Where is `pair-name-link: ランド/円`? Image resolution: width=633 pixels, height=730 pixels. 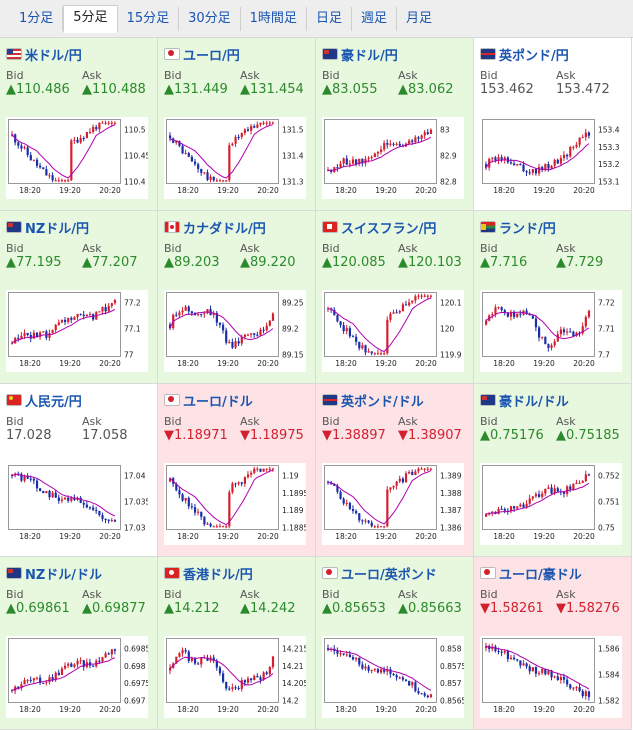 pair-name-link: ランド/円 is located at coordinates (527, 229).